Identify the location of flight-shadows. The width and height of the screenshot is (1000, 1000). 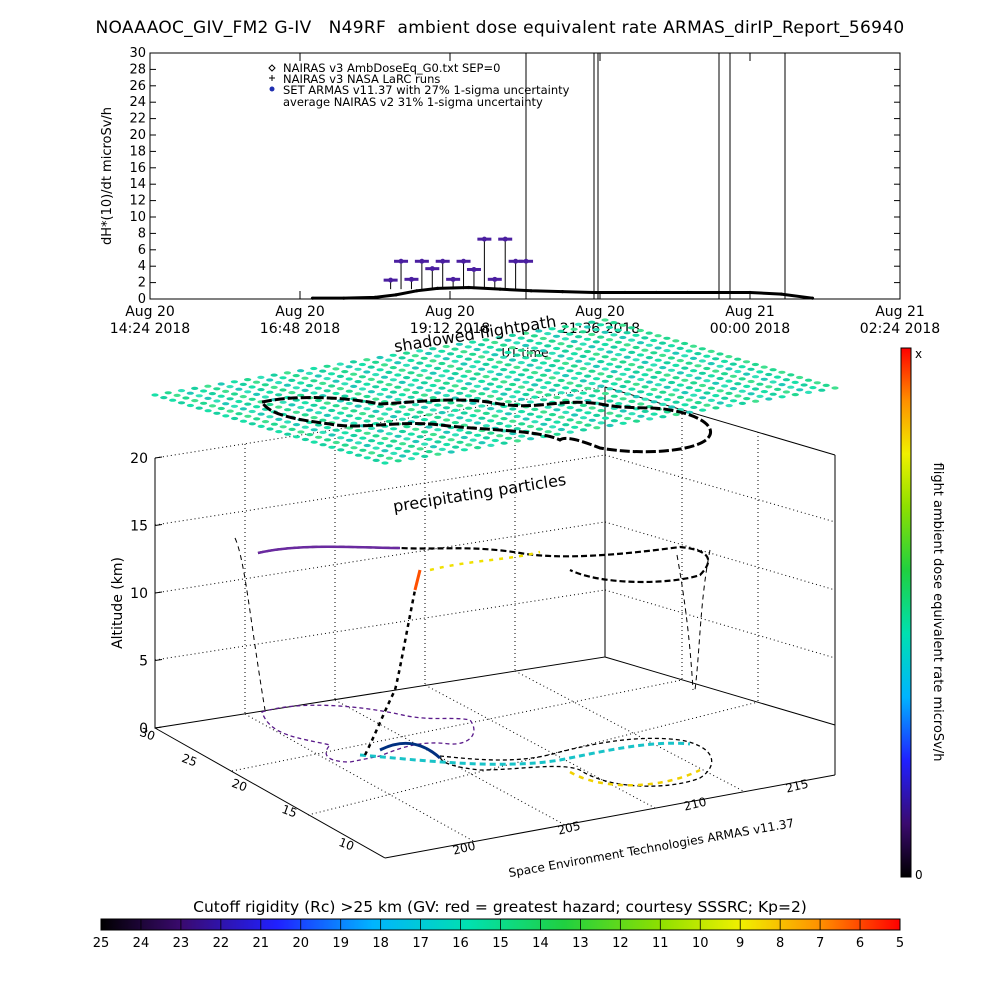
(473, 662).